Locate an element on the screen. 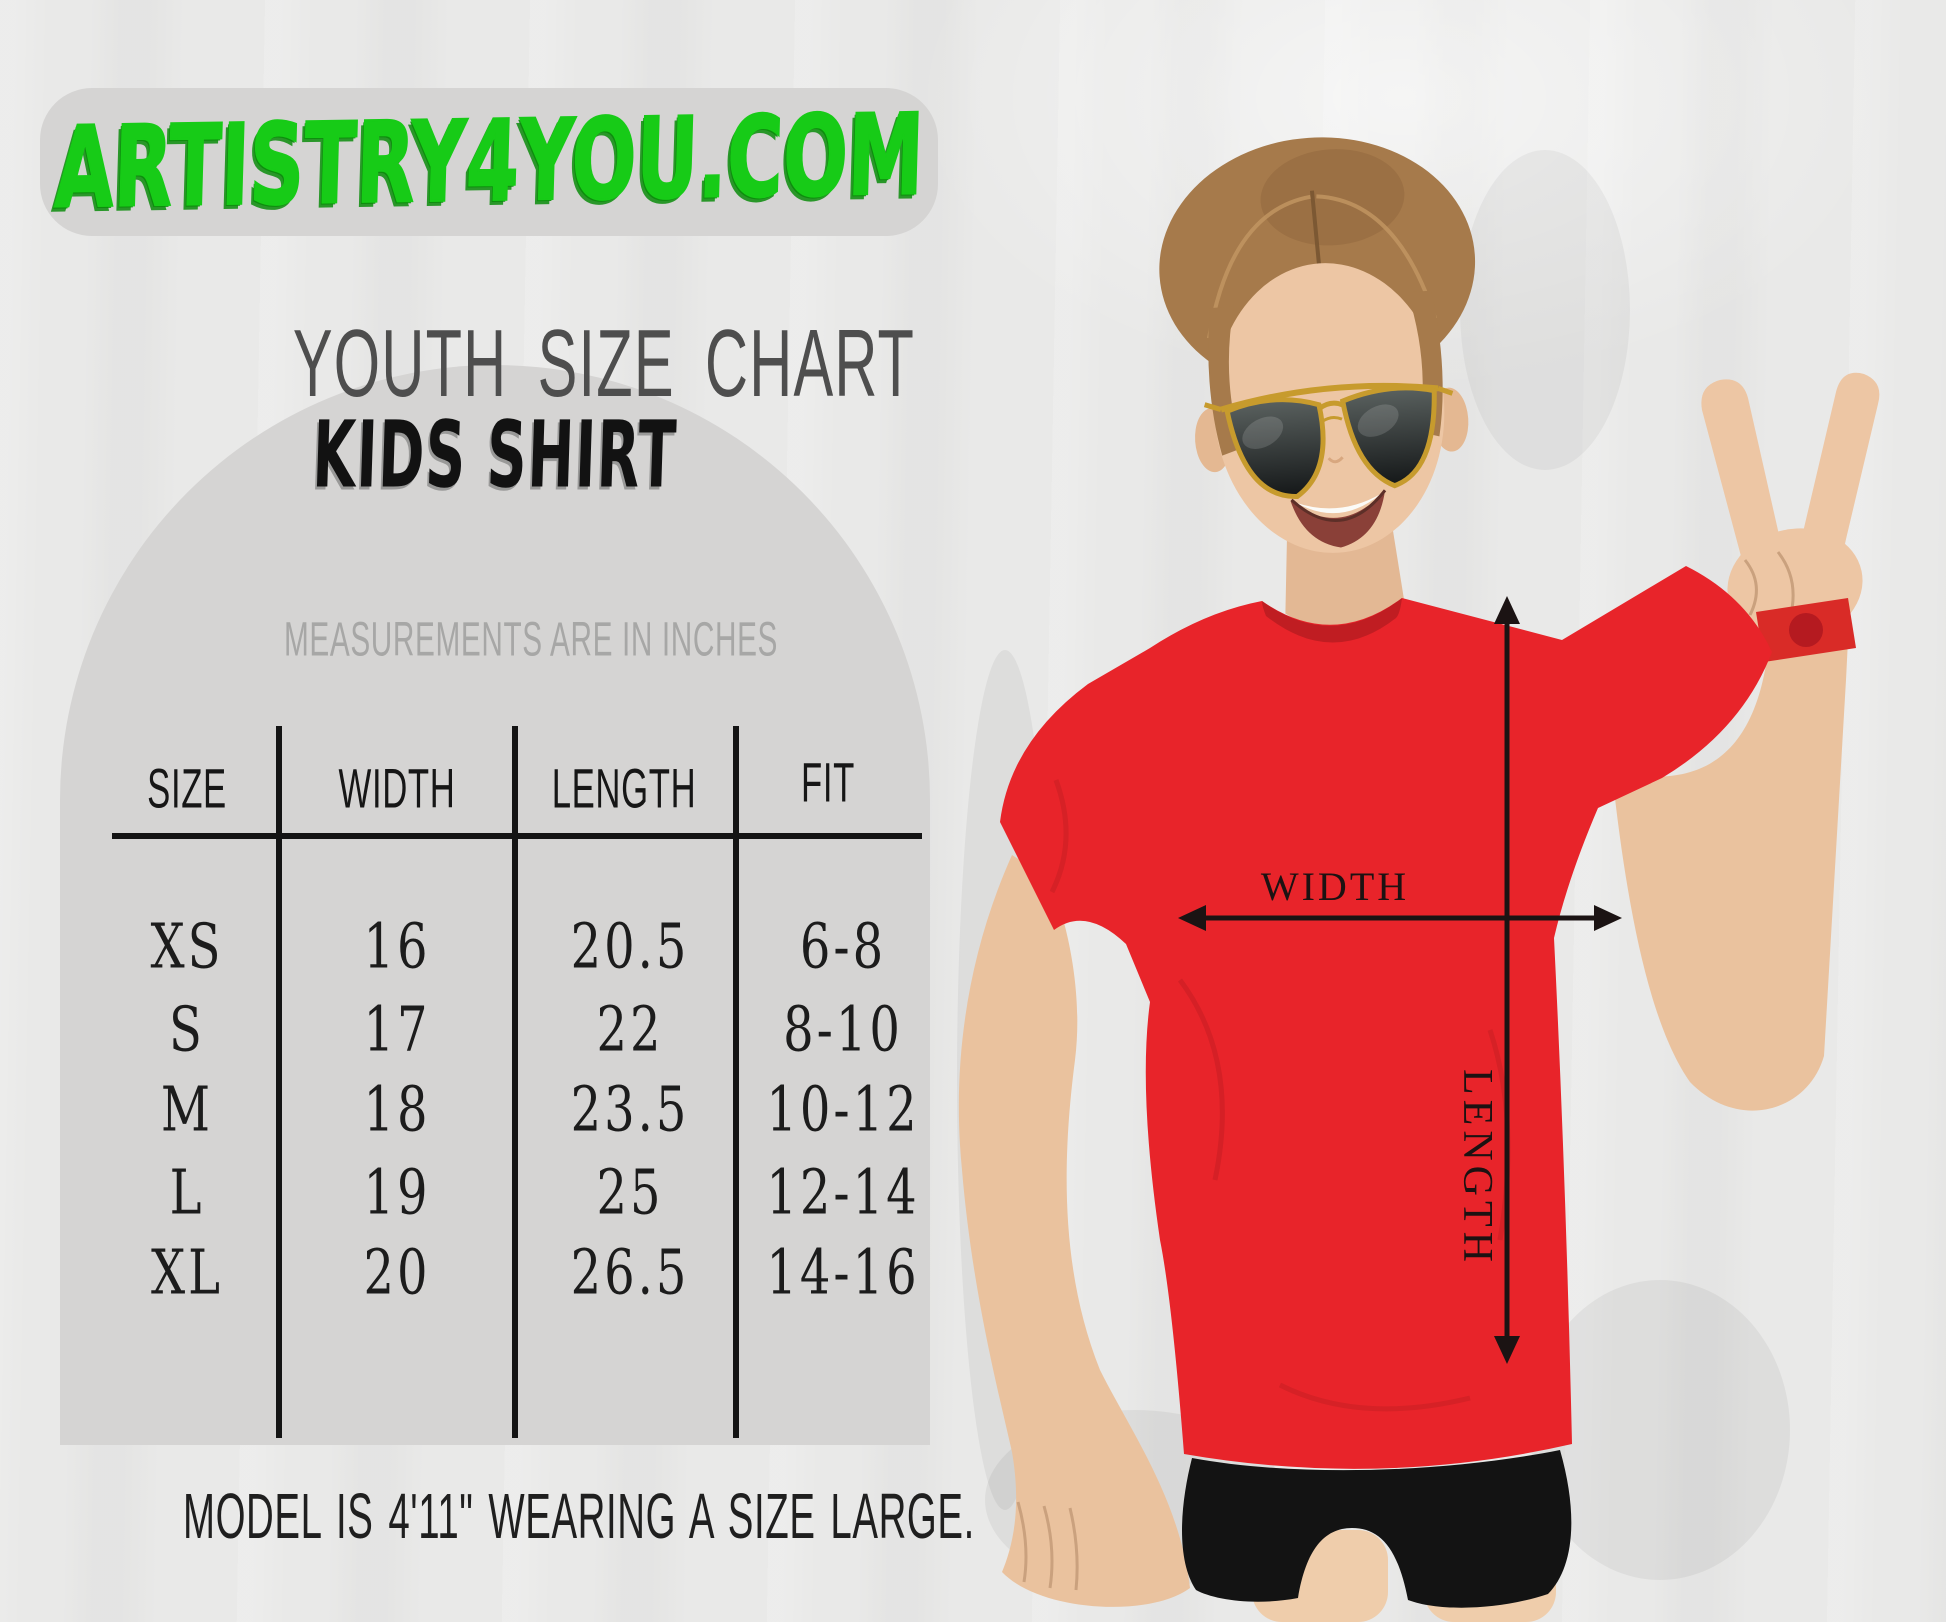 The width and height of the screenshot is (1946, 1622). column-header-fit: FIT is located at coordinates (828, 782).